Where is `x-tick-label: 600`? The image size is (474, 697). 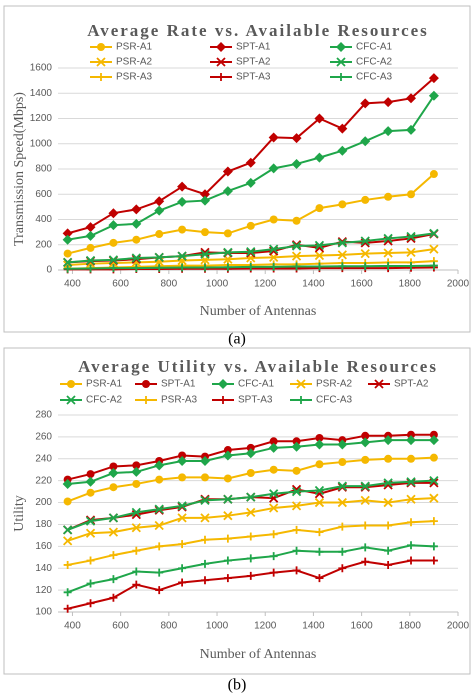
x-tick-label: 600 is located at coordinates (120, 284).